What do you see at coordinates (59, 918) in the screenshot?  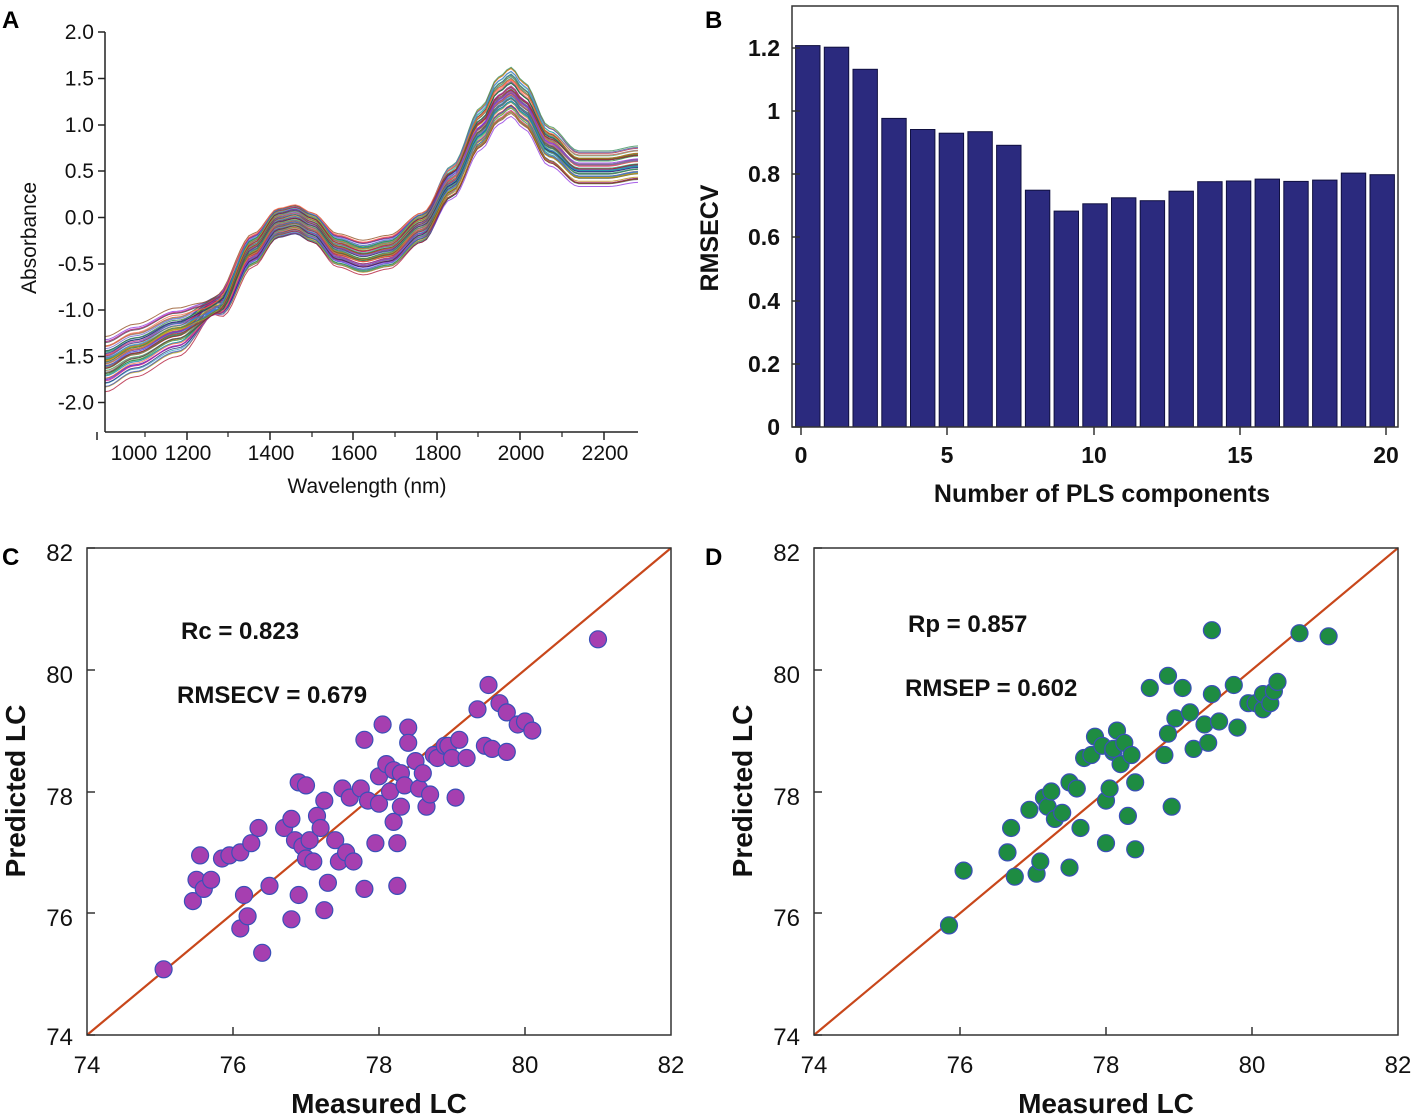 I see `panel-c-ytick-label: 76` at bounding box center [59, 918].